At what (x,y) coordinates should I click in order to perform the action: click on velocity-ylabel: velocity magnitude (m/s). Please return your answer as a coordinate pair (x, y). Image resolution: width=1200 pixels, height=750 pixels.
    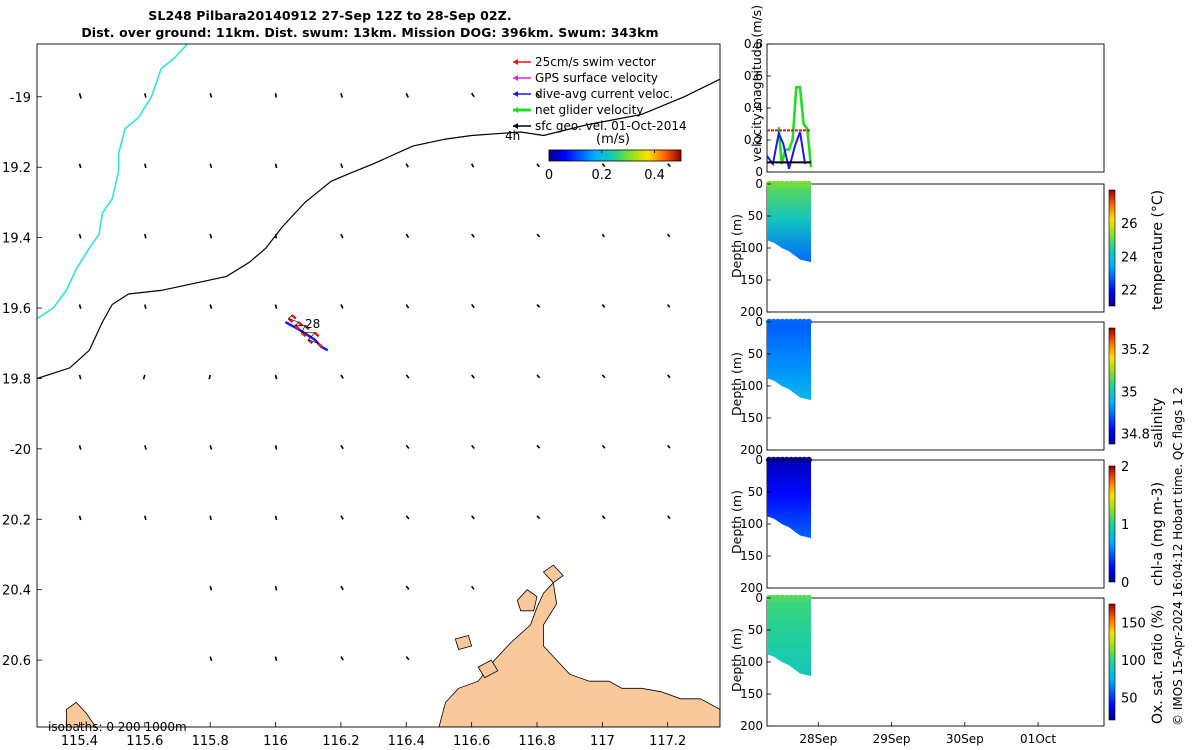
    Looking at the image, I should click on (756, 83).